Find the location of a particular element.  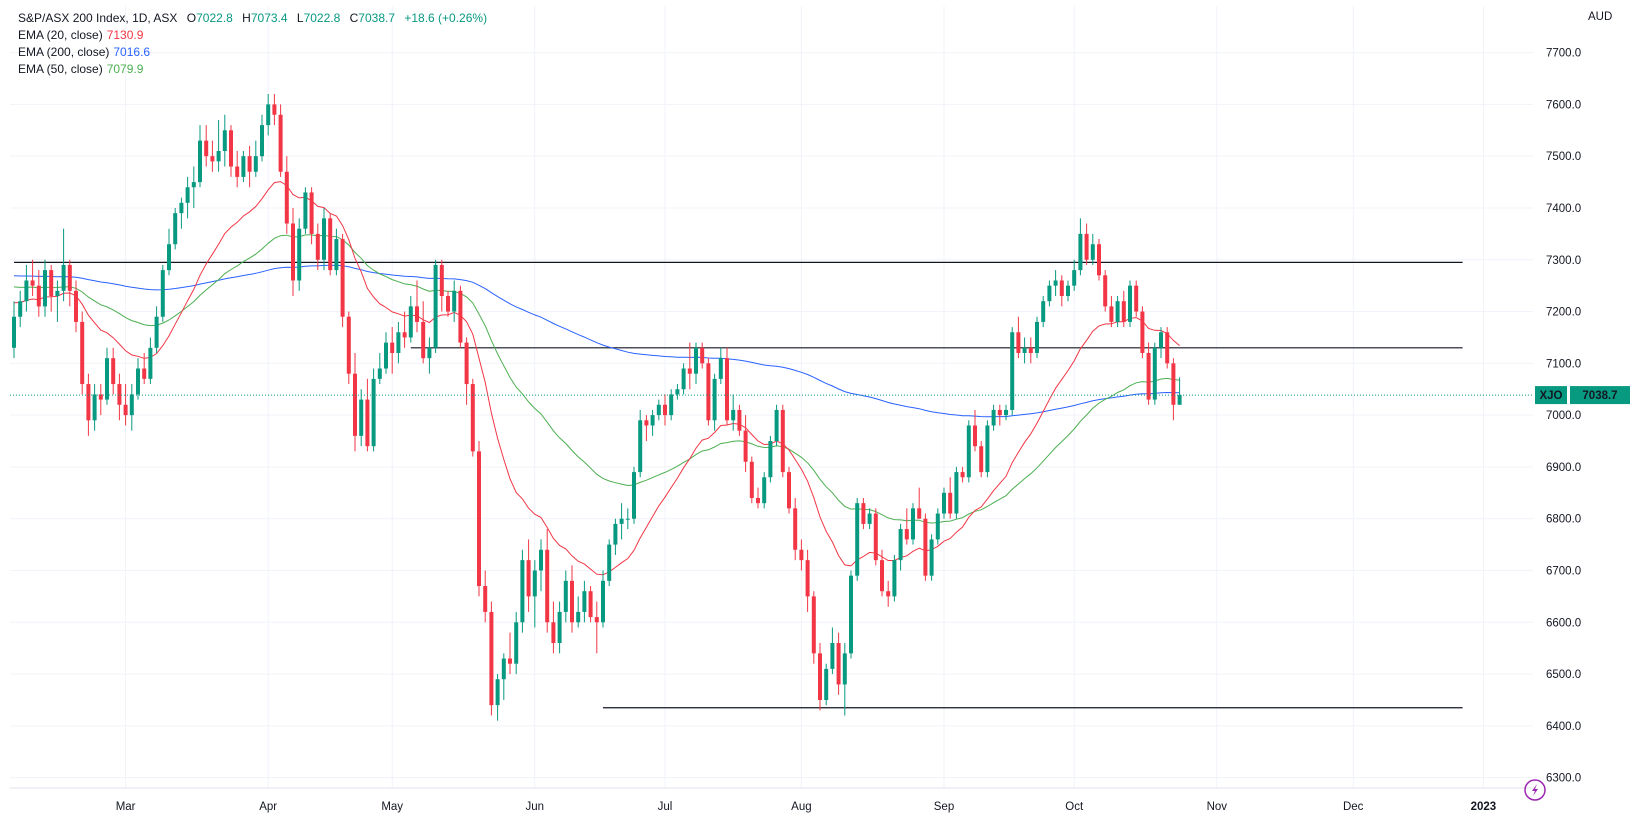

time-axis: Mar Apr May Jun Jul Aug Sep Oct Nov Dec 2023 is located at coordinates (771, 800).